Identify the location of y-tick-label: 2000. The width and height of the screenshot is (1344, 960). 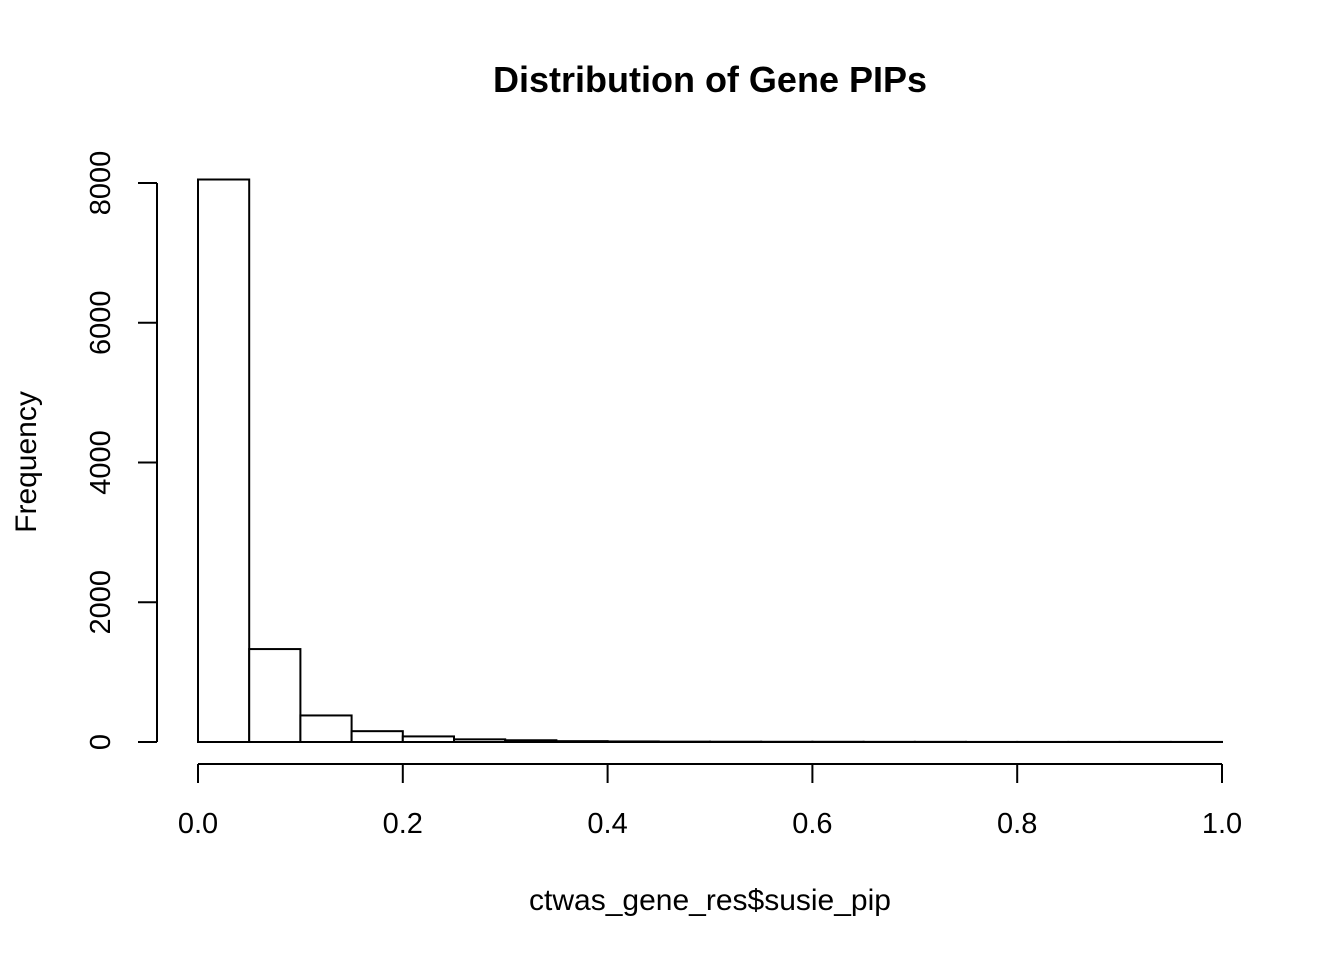
(101, 602).